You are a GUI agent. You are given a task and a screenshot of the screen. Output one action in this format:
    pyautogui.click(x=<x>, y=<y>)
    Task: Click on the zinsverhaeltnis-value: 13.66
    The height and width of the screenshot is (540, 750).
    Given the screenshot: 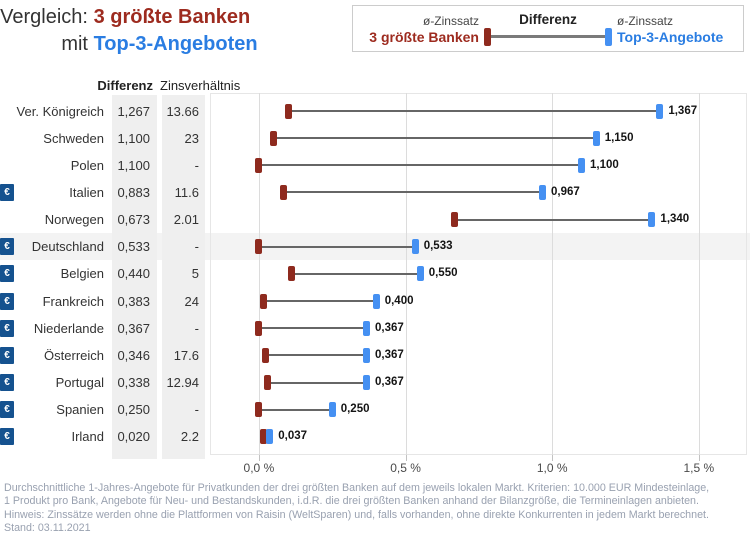 What is the action you would take?
    pyautogui.click(x=182, y=111)
    